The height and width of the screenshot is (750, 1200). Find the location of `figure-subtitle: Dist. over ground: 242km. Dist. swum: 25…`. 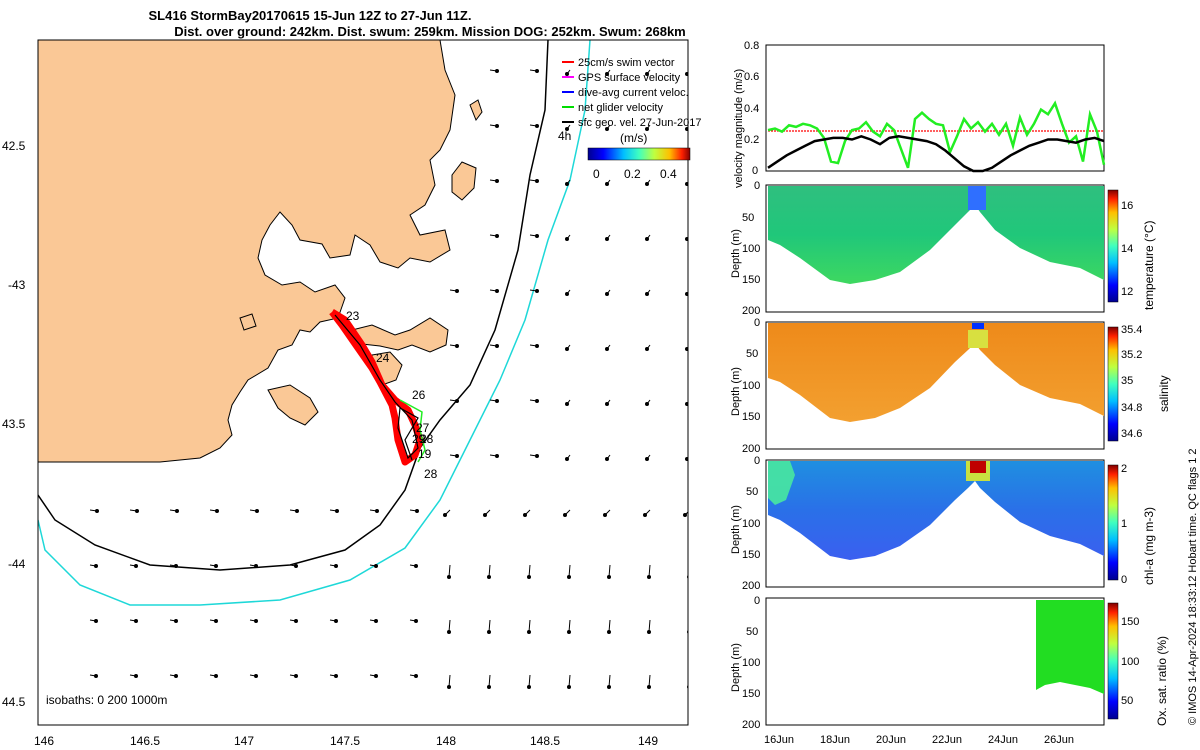

figure-subtitle: Dist. over ground: 242km. Dist. swum: 25… is located at coordinates (430, 31).